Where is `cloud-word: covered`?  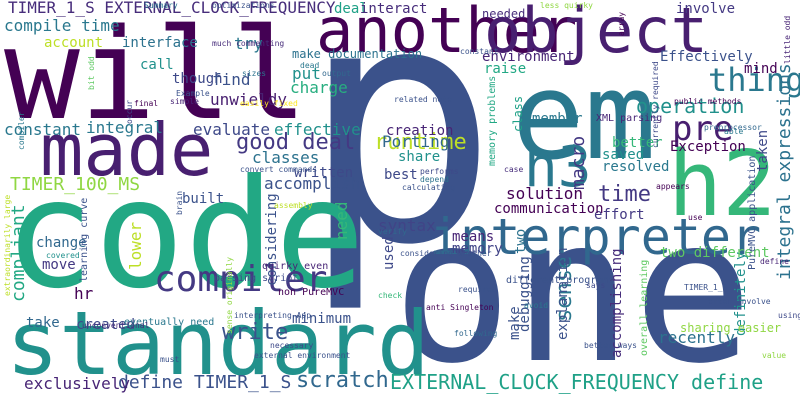
cloud-word: covered is located at coordinates (63, 255).